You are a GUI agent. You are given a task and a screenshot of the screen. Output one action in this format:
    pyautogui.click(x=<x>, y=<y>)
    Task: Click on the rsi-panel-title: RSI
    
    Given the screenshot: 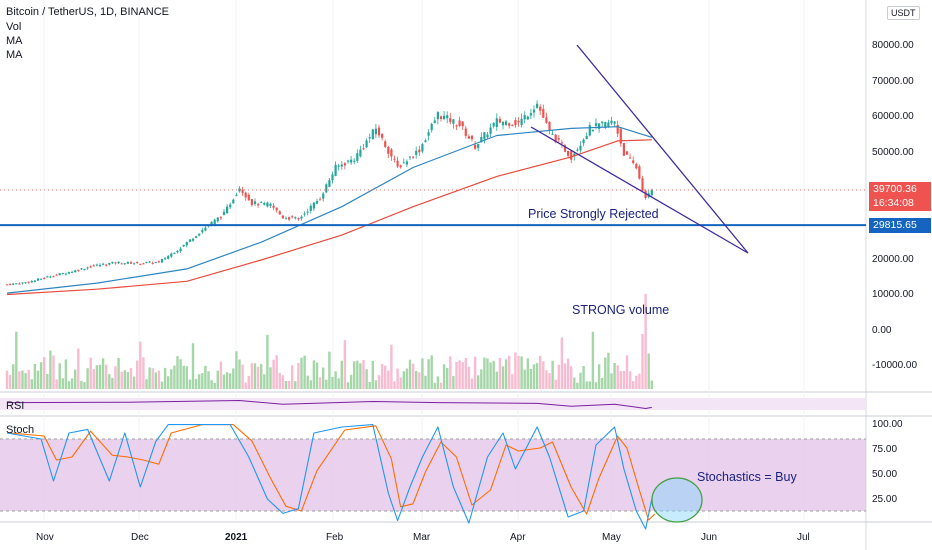 What is the action you would take?
    pyautogui.click(x=15, y=406)
    